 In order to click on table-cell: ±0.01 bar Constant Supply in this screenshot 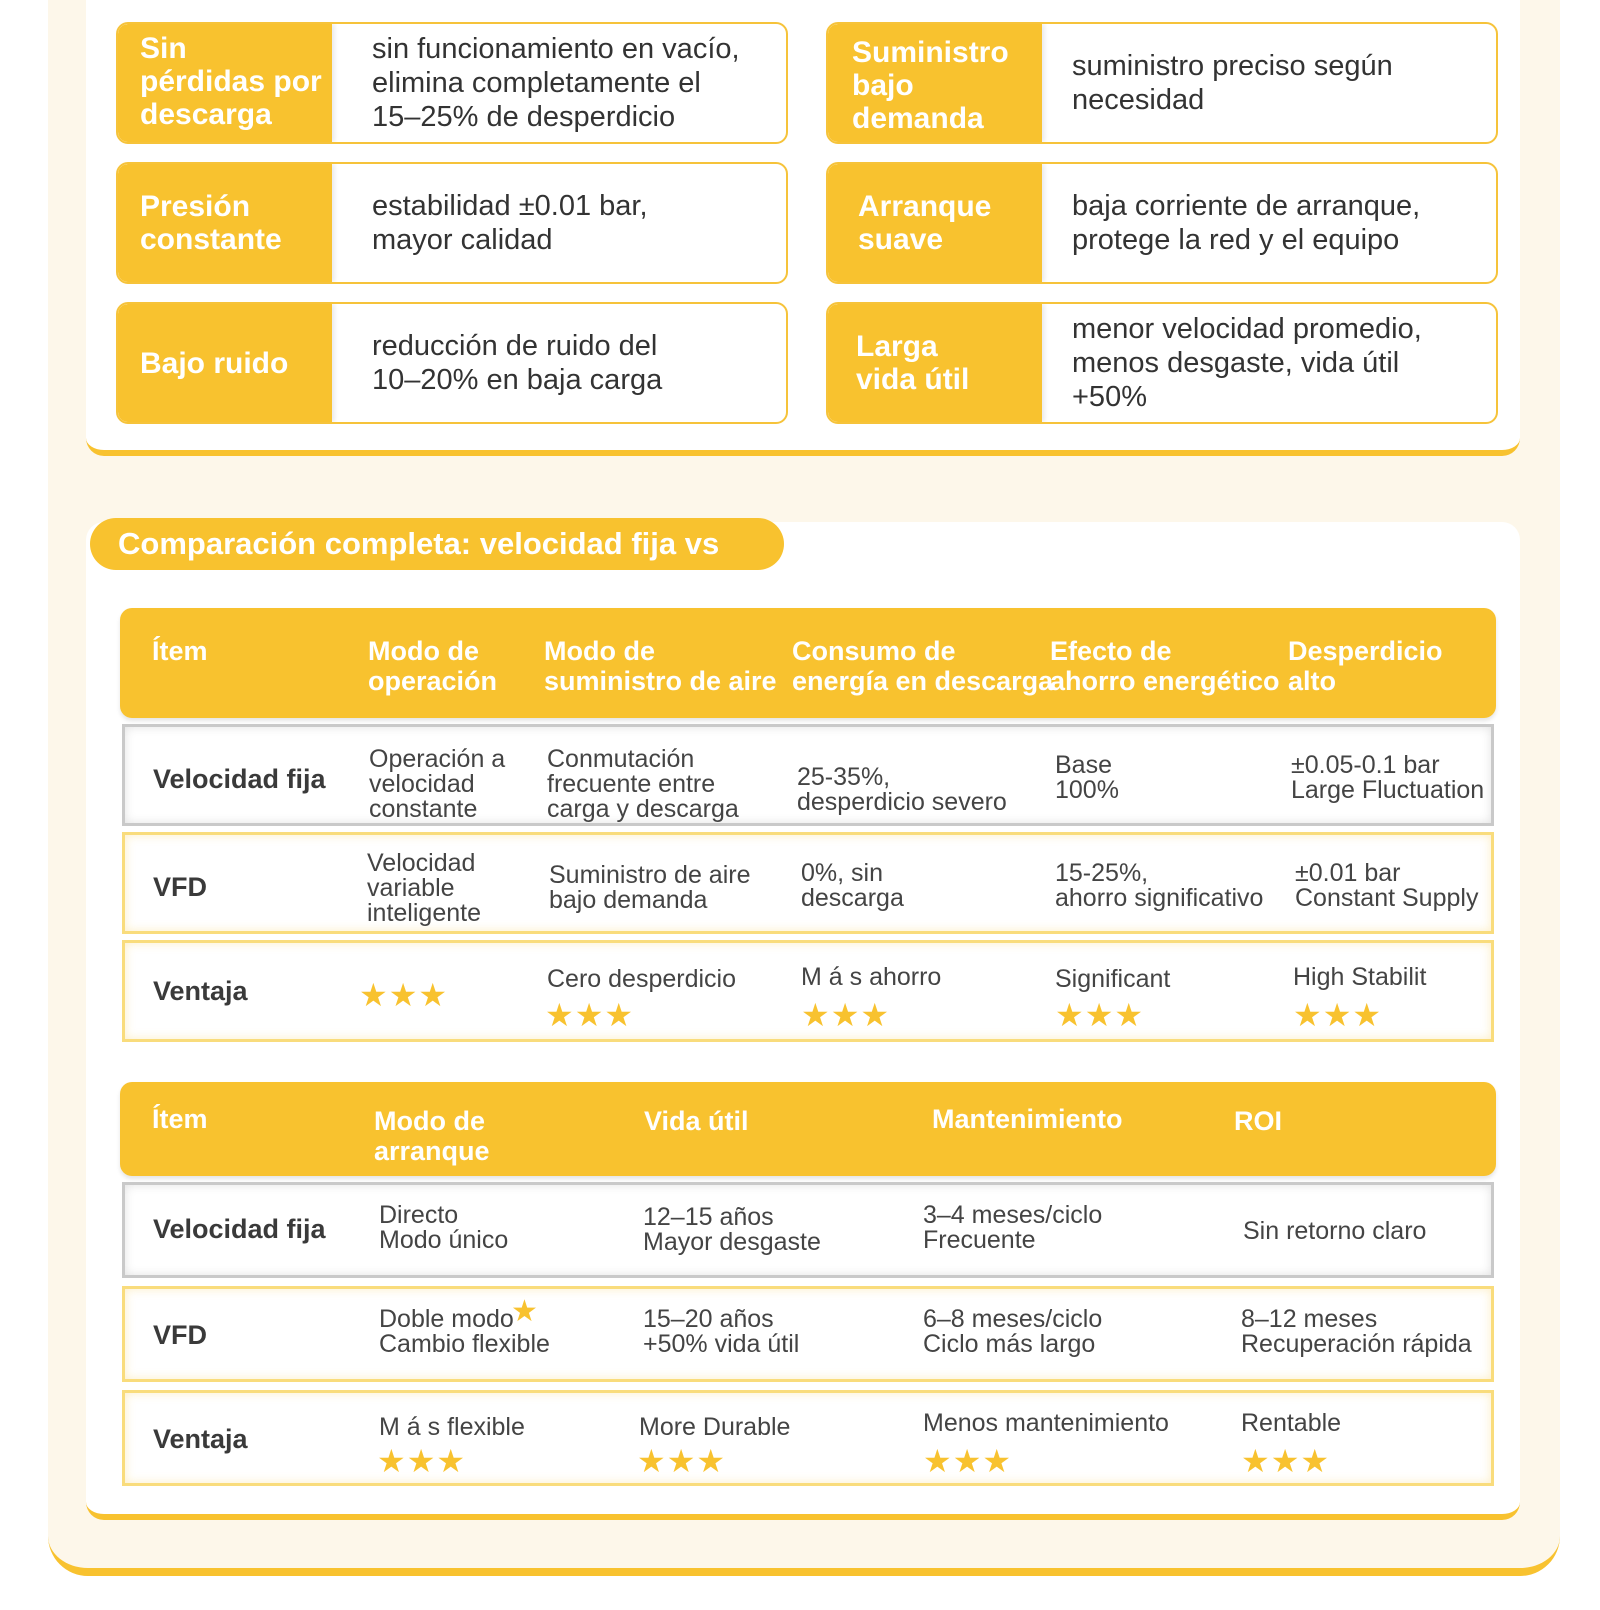, I will do `click(1387, 885)`.